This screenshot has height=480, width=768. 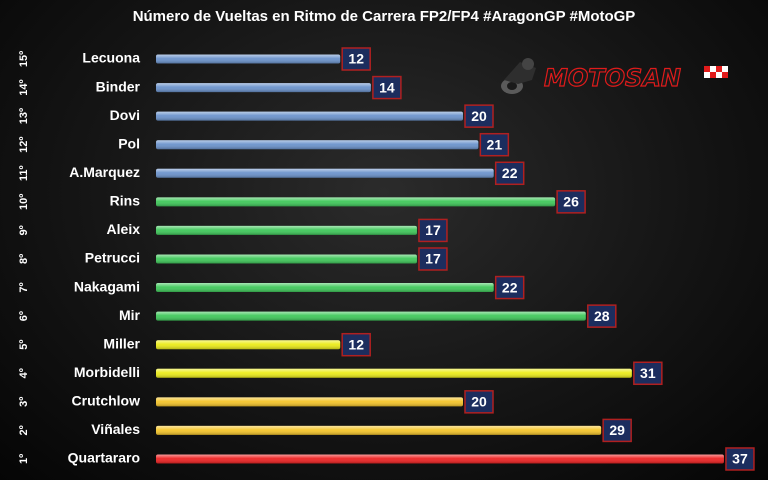 I want to click on category-label: Dovi, so click(x=125, y=115).